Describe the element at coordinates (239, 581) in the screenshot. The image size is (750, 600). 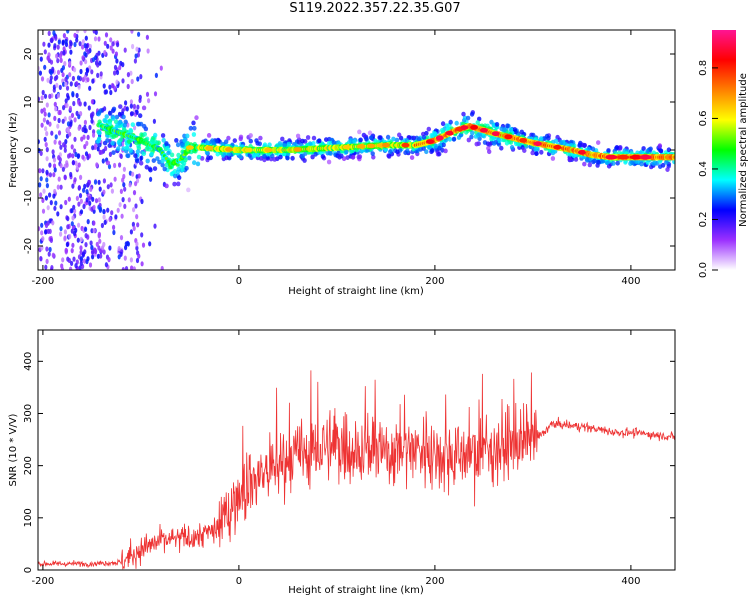
I see `snr-x-tick-label: 0` at that location.